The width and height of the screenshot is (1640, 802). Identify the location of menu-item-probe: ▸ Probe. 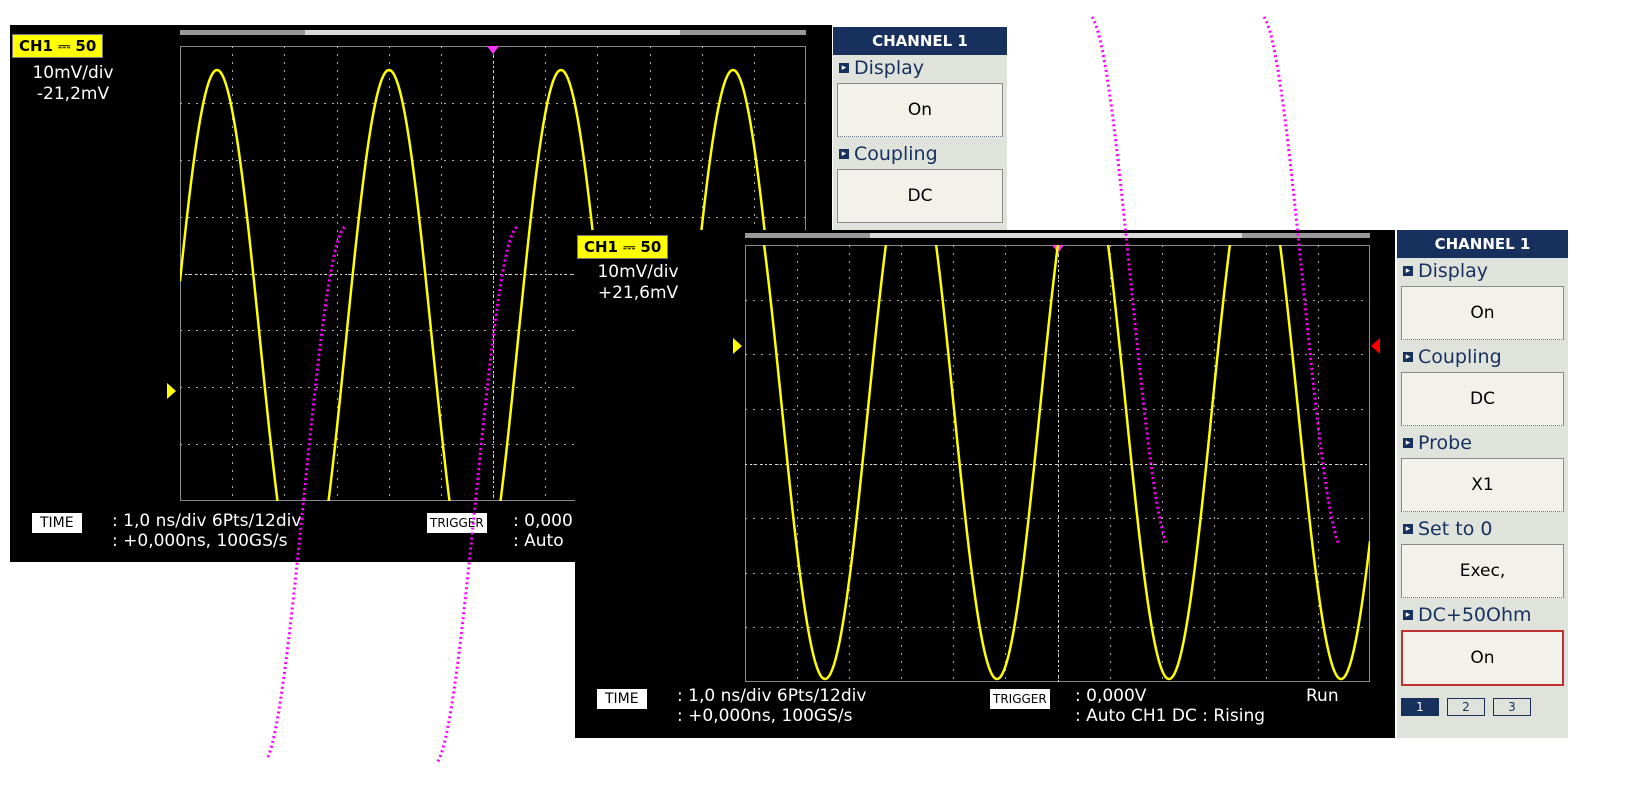
(1482, 443).